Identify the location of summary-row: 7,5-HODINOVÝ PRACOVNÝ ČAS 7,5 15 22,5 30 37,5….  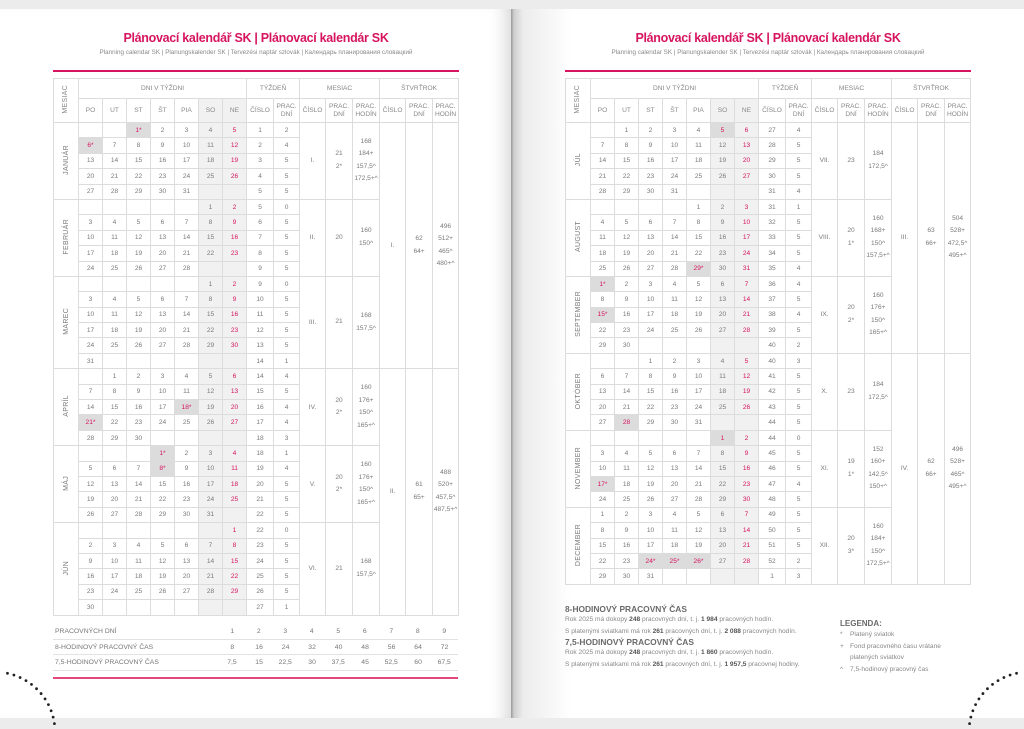
(255, 663).